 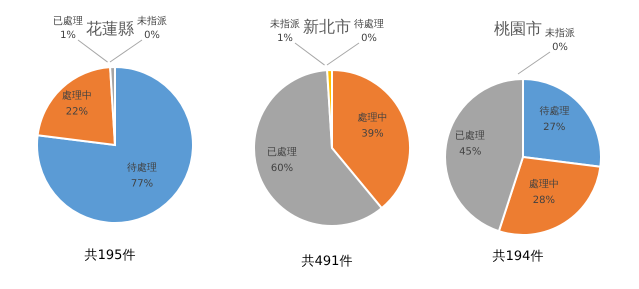 I want to click on data-label: 60%, so click(x=282, y=168).